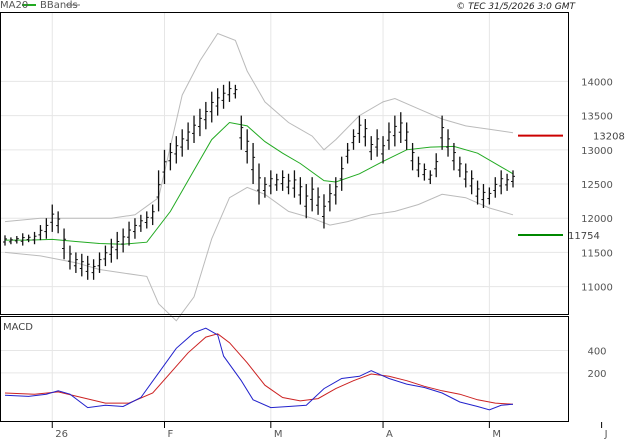  What do you see at coordinates (14, 5) in the screenshot?
I see `legend-ma20: MA20` at bounding box center [14, 5].